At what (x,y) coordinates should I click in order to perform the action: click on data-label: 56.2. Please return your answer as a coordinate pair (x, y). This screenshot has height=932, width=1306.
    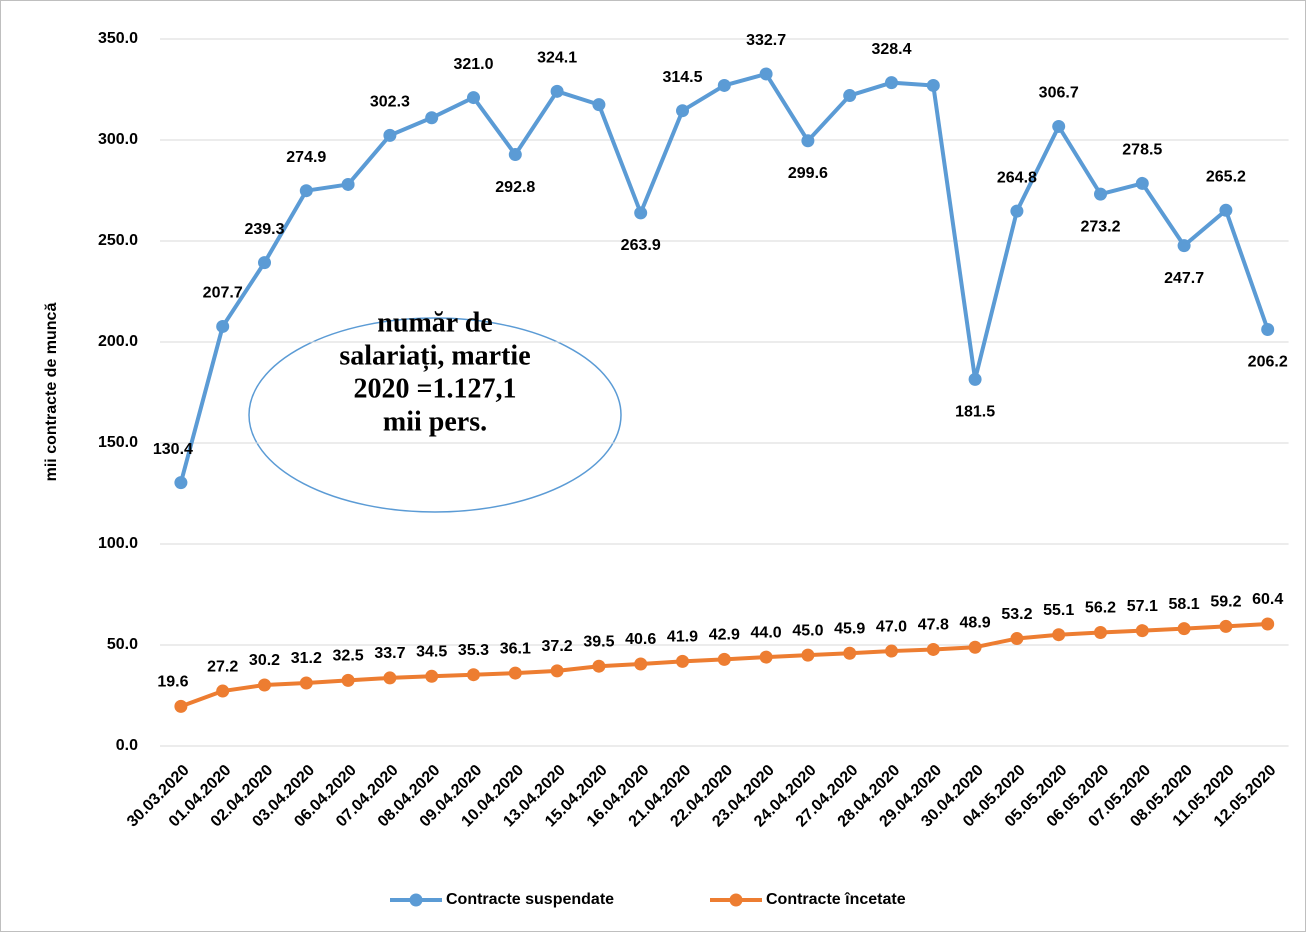
    Looking at the image, I should click on (1100, 608).